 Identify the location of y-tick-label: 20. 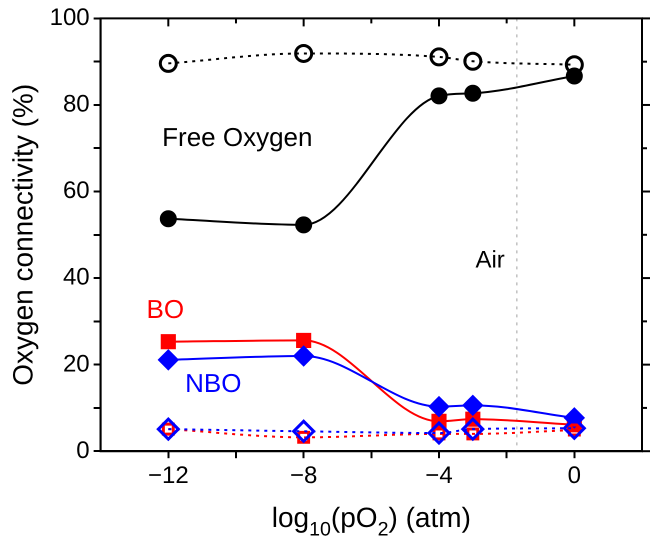
(76, 364).